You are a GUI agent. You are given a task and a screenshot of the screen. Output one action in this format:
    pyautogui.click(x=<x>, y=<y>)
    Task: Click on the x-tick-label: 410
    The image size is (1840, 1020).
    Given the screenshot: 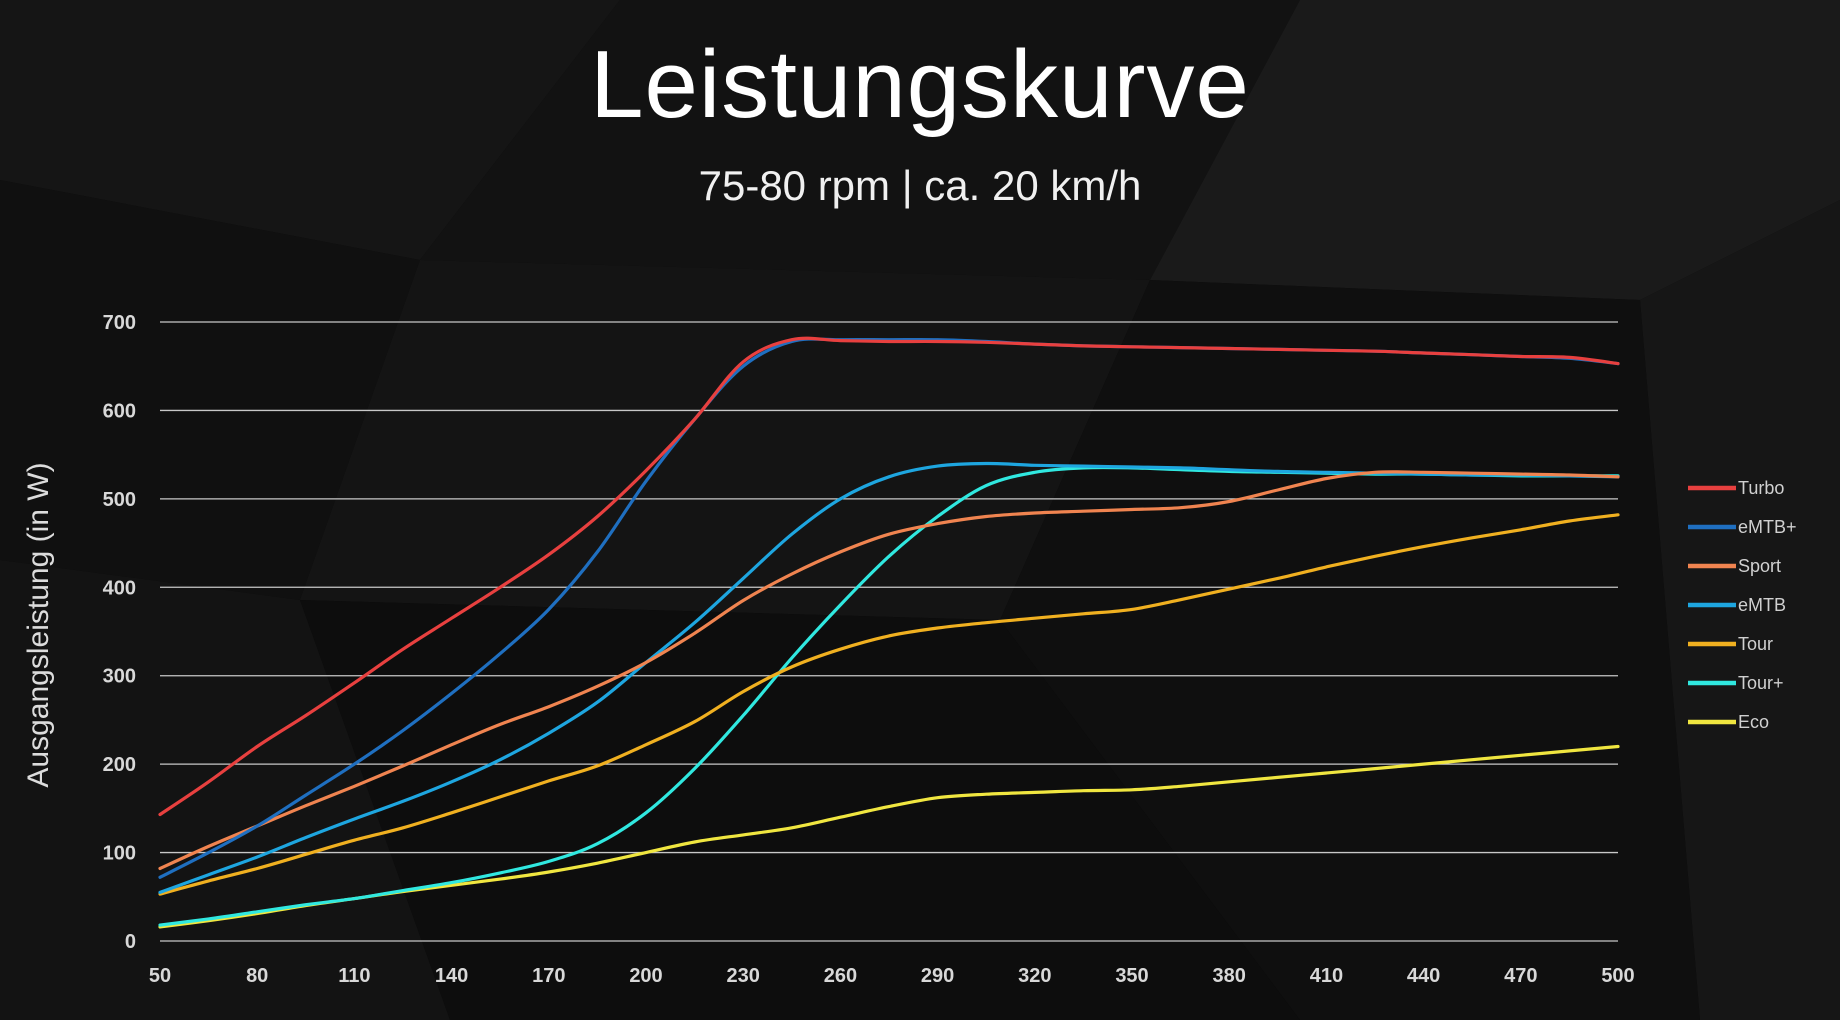 What is the action you would take?
    pyautogui.click(x=1326, y=976)
    